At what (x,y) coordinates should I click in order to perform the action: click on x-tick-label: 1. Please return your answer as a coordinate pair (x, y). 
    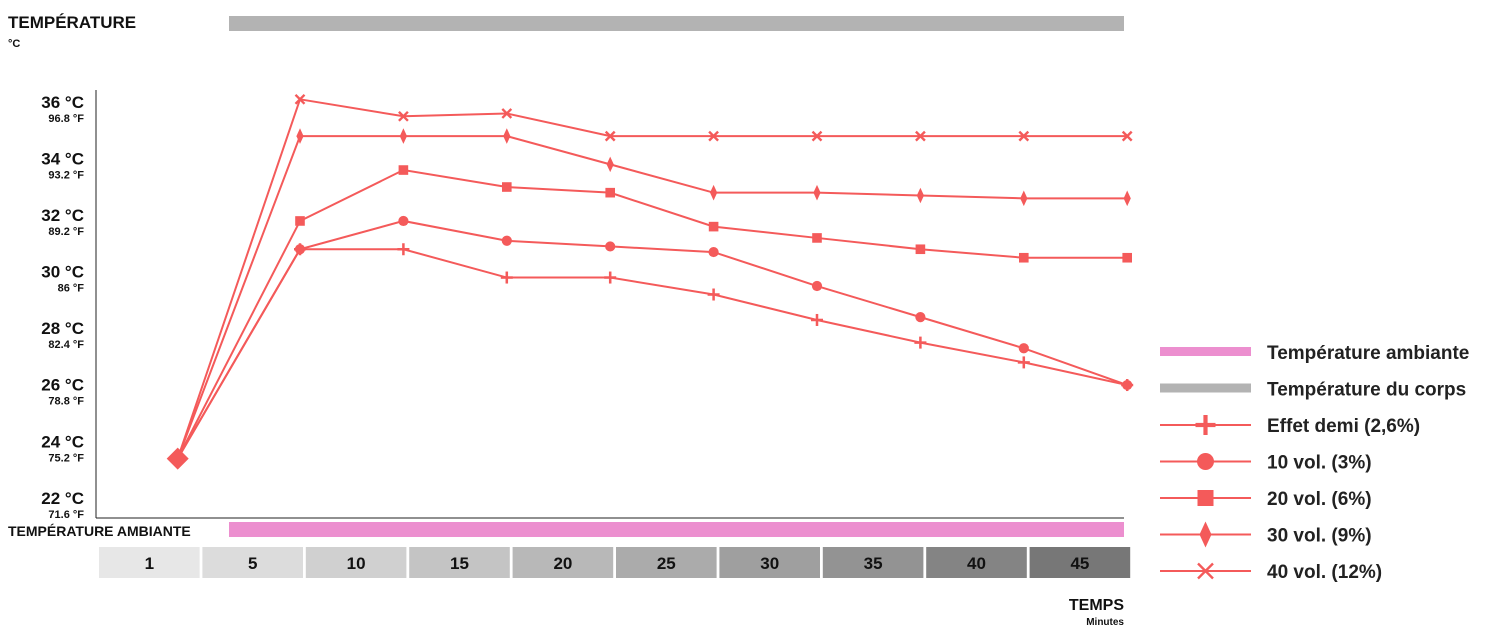
    Looking at the image, I should click on (149, 563).